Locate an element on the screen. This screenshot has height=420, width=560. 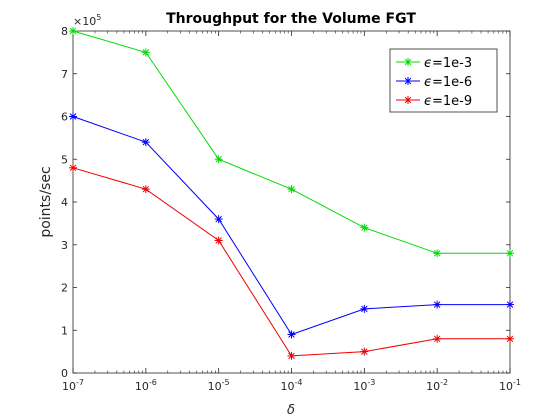
y-tick-label: 3 is located at coordinates (64, 245).